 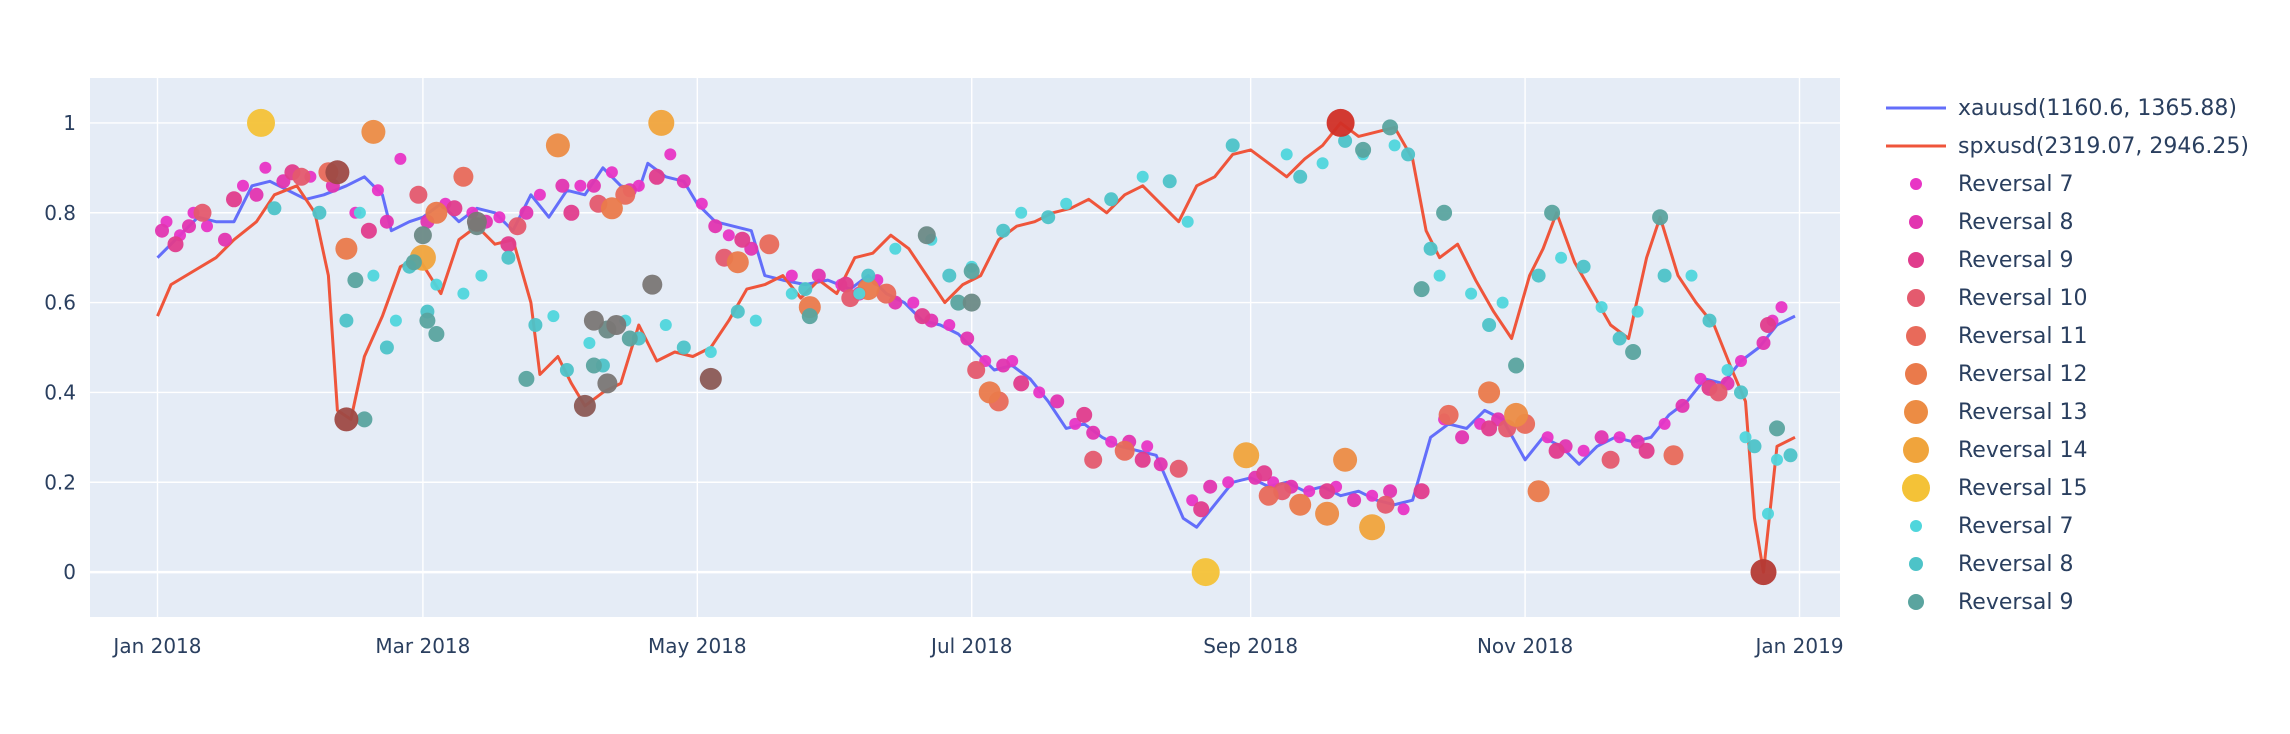 What do you see at coordinates (2061, 108) in the screenshot?
I see `legend-item: xauusd(1160.6, 1365.88)` at bounding box center [2061, 108].